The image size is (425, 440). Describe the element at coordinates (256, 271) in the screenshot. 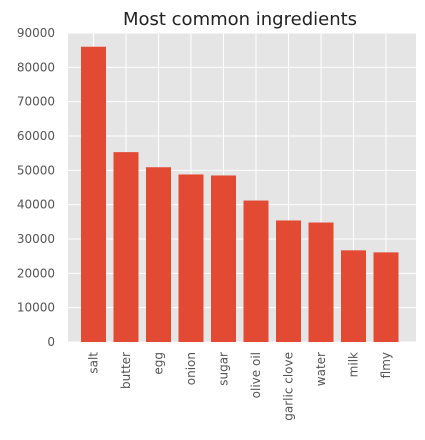

I see `bar-olive-oil` at that location.